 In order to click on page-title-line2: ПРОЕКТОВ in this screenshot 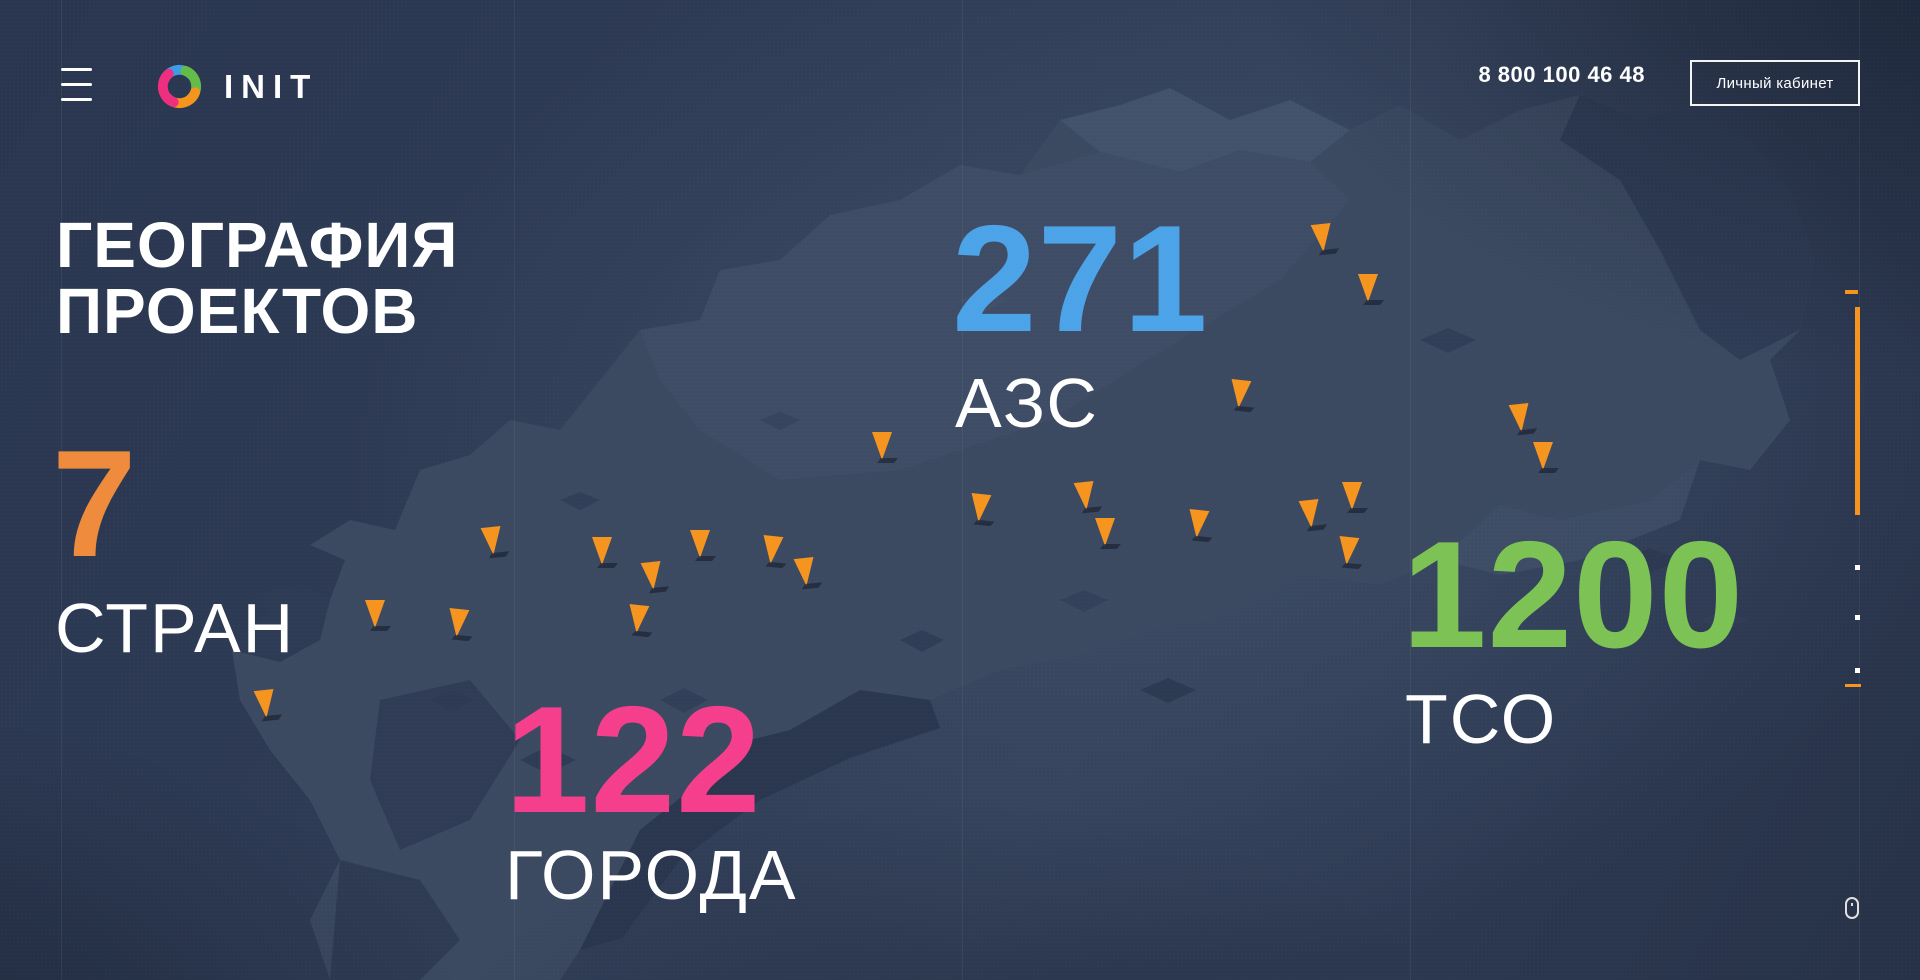, I will do `click(237, 311)`.